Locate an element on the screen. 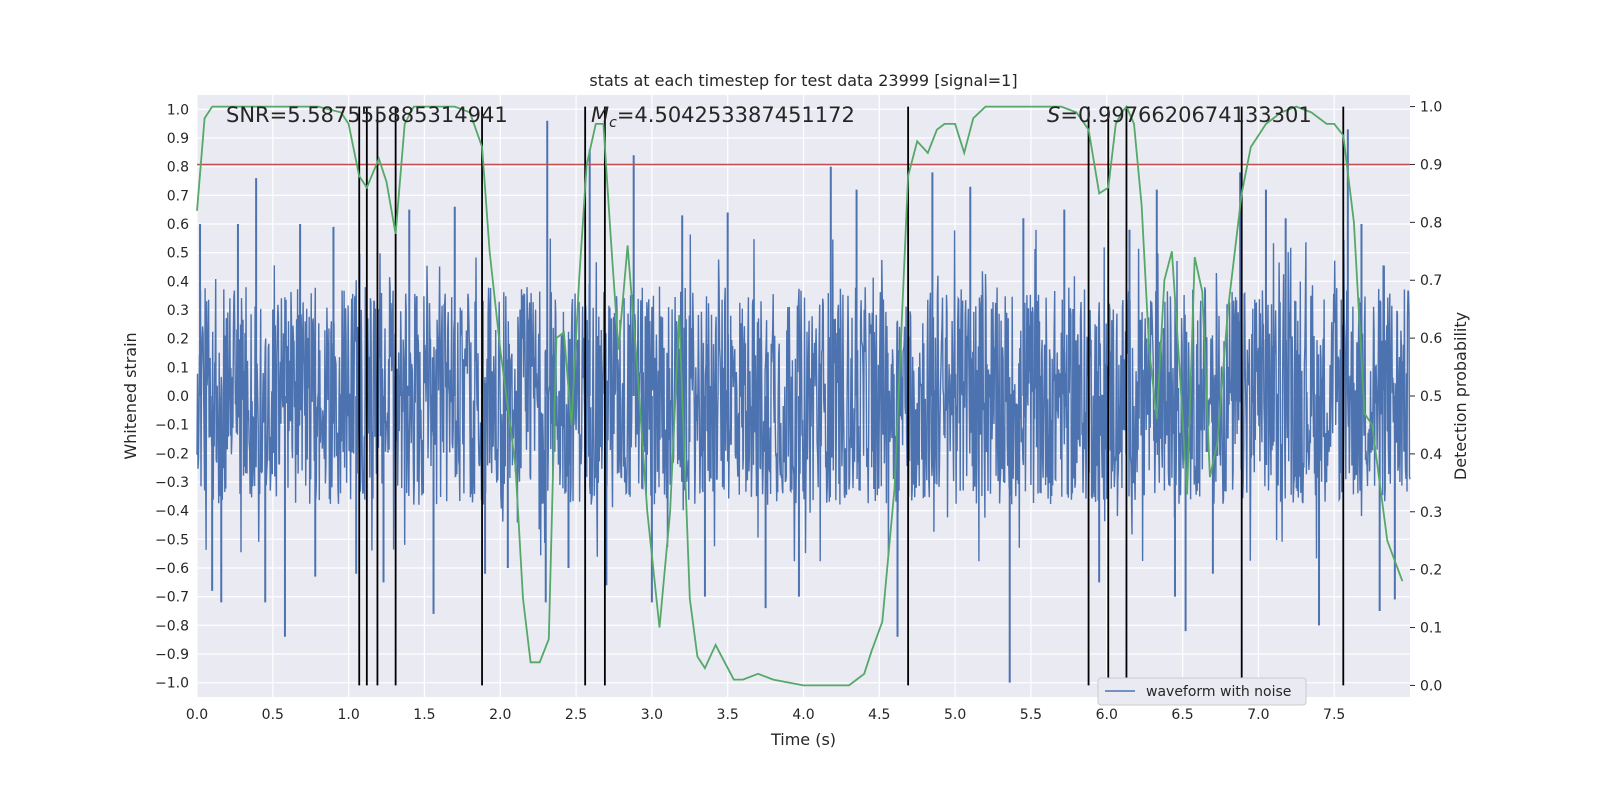  x-tick-label: 7.5 is located at coordinates (1334, 715).